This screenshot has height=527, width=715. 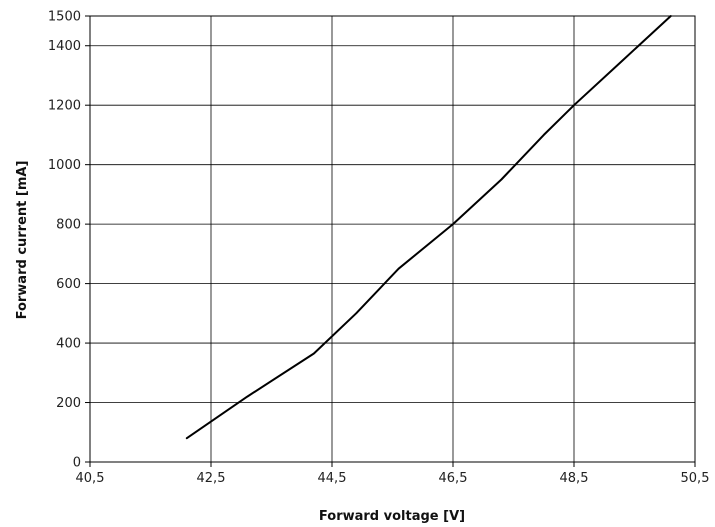 I want to click on y-tick-label: 1000, so click(x=64, y=165).